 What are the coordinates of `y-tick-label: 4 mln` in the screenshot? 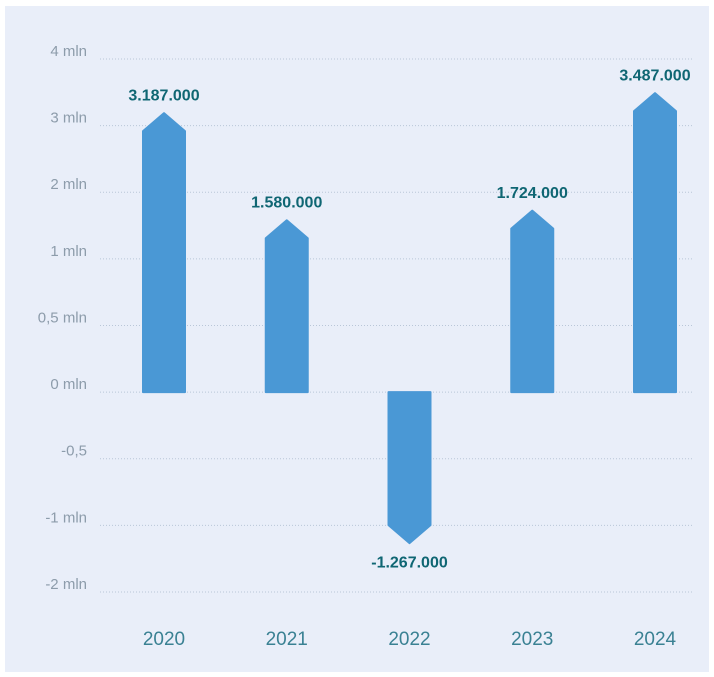 It's located at (68, 51).